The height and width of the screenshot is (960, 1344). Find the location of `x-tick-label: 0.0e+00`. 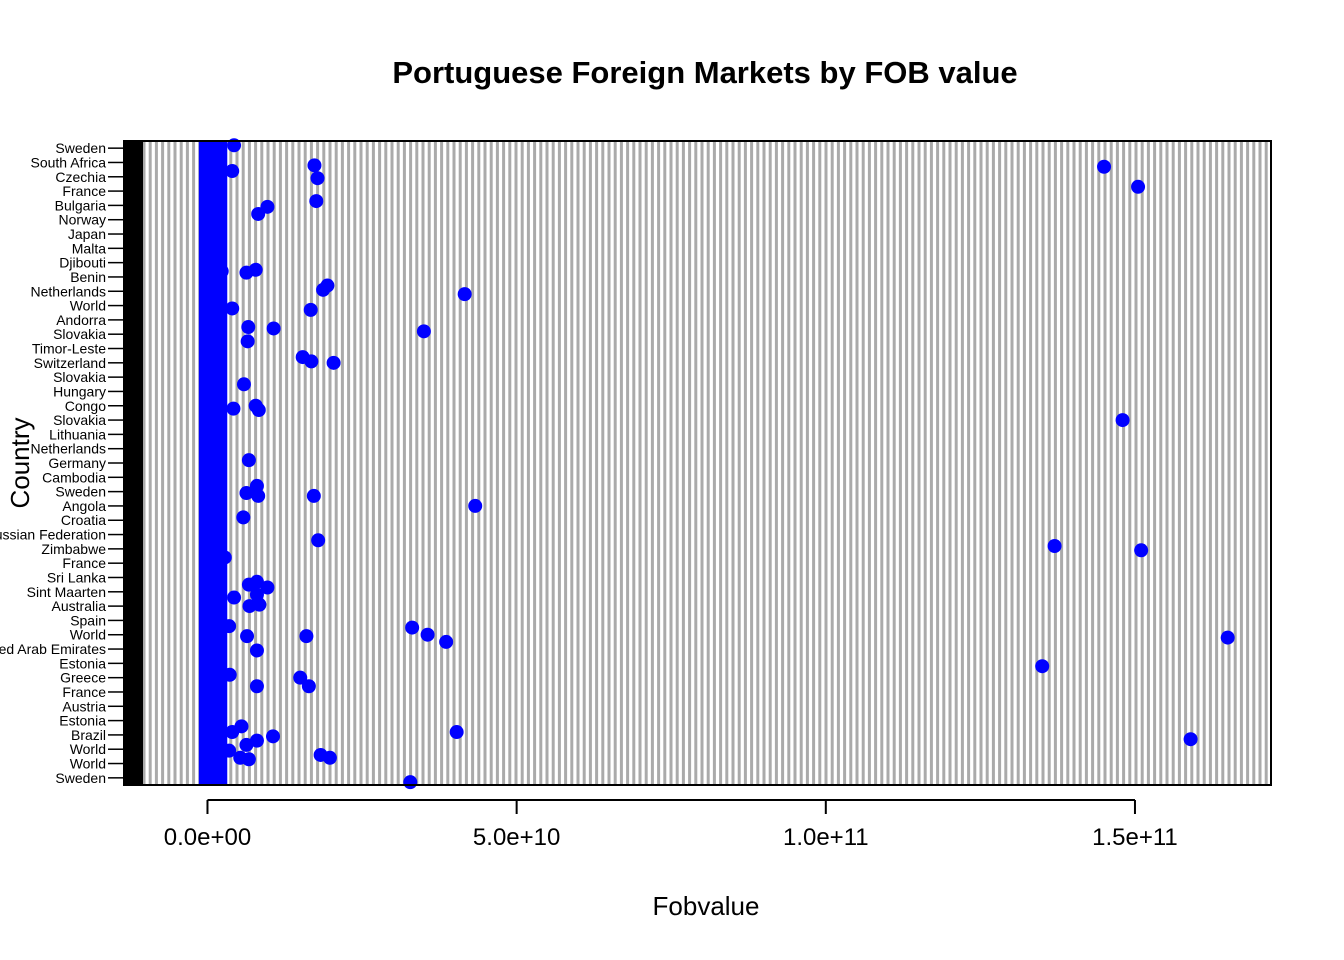

x-tick-label: 0.0e+00 is located at coordinates (207, 837).